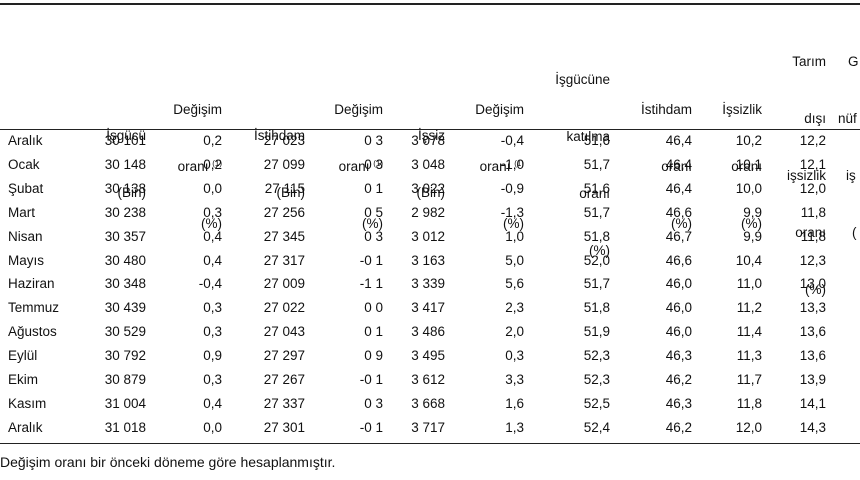  Describe the element at coordinates (812, 188) in the screenshot. I see `nonagri-unemployment-rate-cell: 12,0` at that location.